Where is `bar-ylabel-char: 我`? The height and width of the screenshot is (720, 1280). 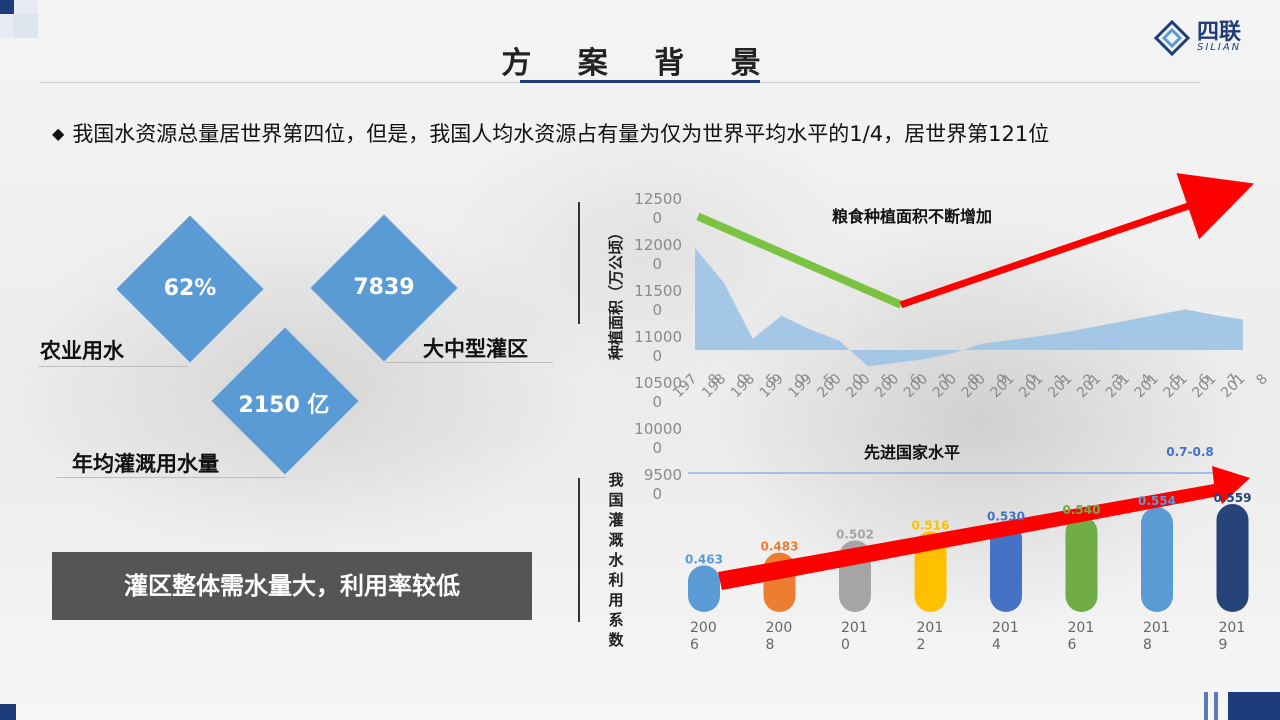 bar-ylabel-char: 我 is located at coordinates (616, 480).